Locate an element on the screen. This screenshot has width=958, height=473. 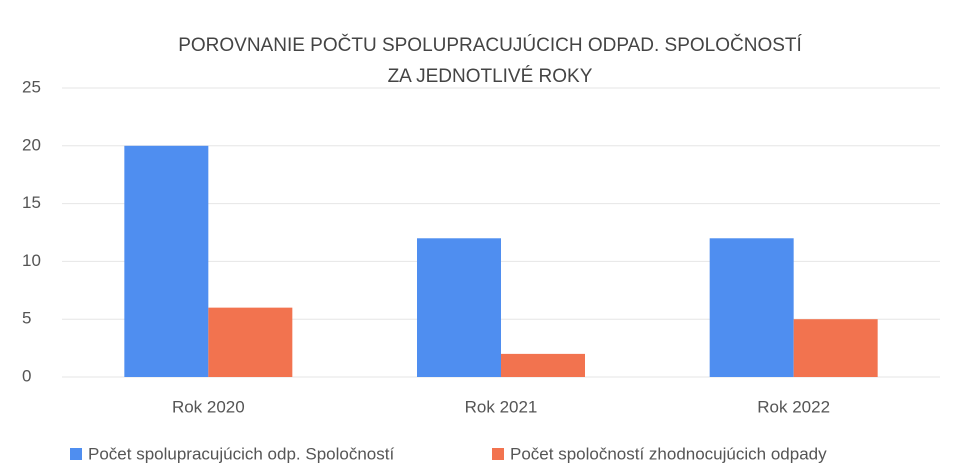
chart-title: ZA JEDNOTLIVÉ ROKY is located at coordinates (490, 76).